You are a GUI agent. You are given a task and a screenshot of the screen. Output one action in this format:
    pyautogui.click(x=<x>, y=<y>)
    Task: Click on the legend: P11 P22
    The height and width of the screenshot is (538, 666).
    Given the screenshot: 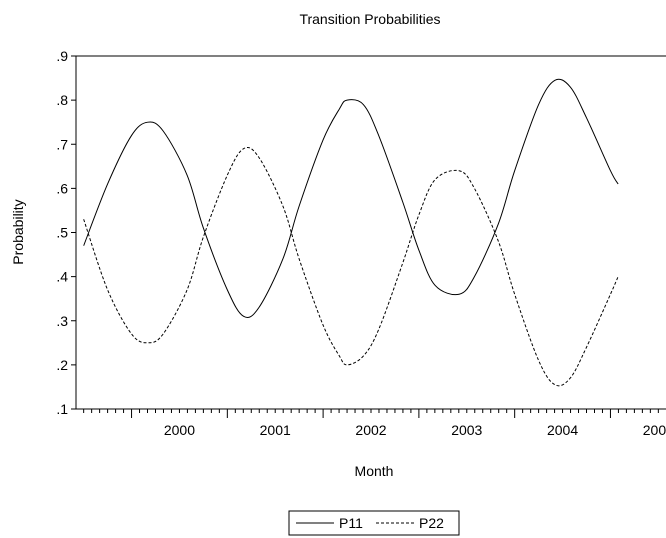 What is the action you would take?
    pyautogui.click(x=374, y=523)
    